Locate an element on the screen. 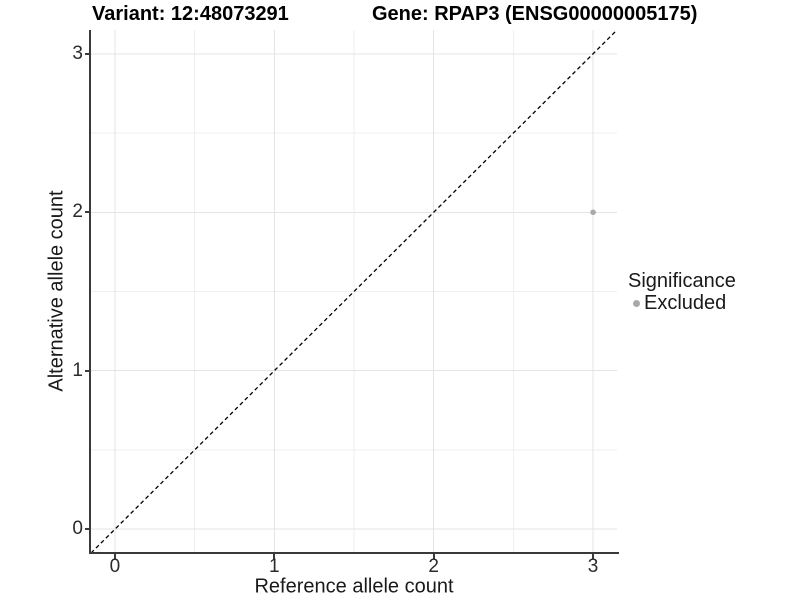 This screenshot has width=800, height=600. legend-item-label: Excluded is located at coordinates (685, 302).